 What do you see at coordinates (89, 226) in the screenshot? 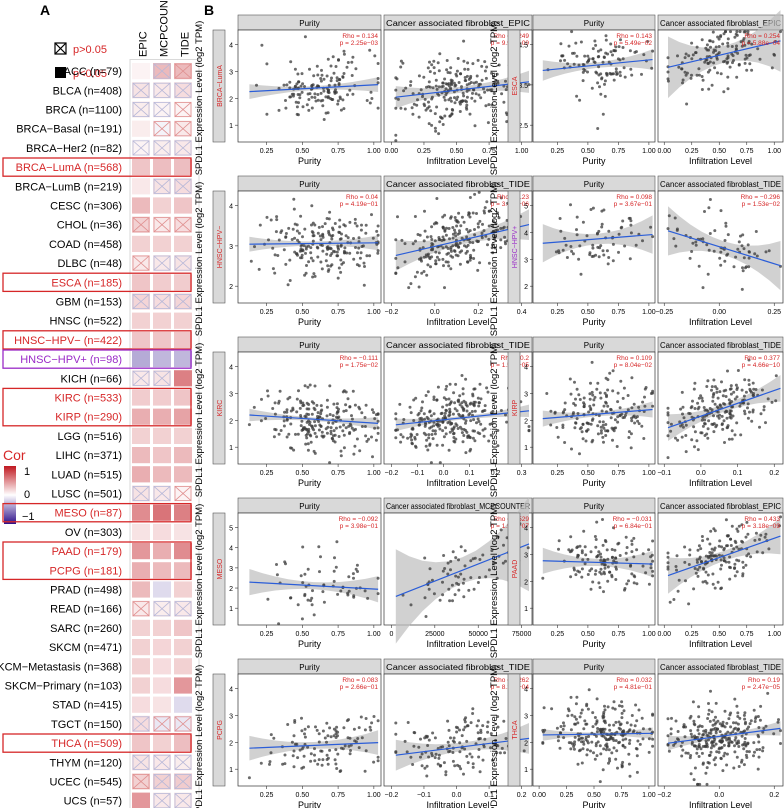
I see `heatmap-row-label: CHOL (n=36)` at bounding box center [89, 226].